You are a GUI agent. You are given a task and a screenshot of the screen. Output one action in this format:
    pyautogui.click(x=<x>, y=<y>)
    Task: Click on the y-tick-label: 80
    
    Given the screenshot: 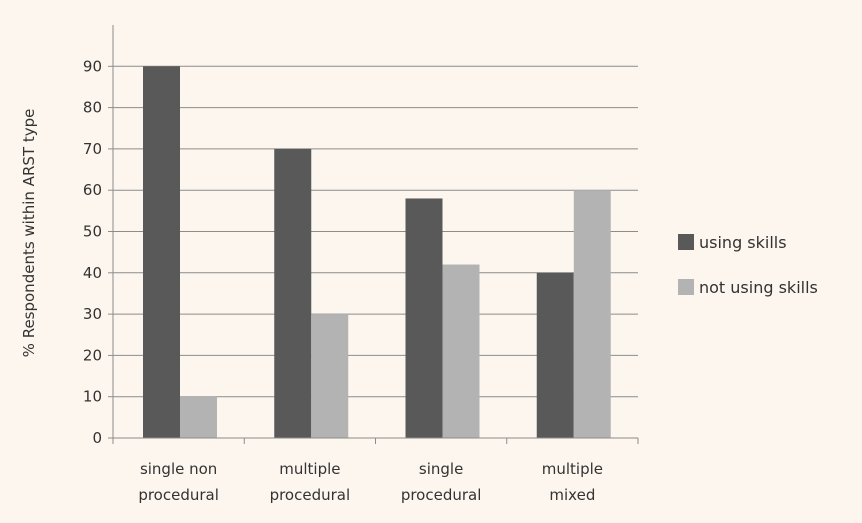 What is the action you would take?
    pyautogui.click(x=92, y=108)
    